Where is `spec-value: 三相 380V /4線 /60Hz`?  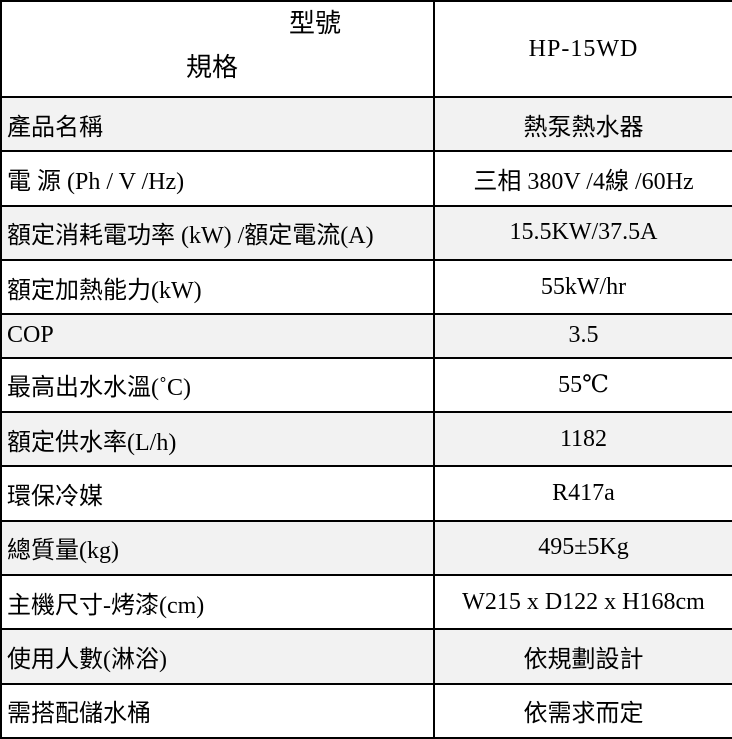 spec-value: 三相 380V /4線 /60Hz is located at coordinates (582, 178).